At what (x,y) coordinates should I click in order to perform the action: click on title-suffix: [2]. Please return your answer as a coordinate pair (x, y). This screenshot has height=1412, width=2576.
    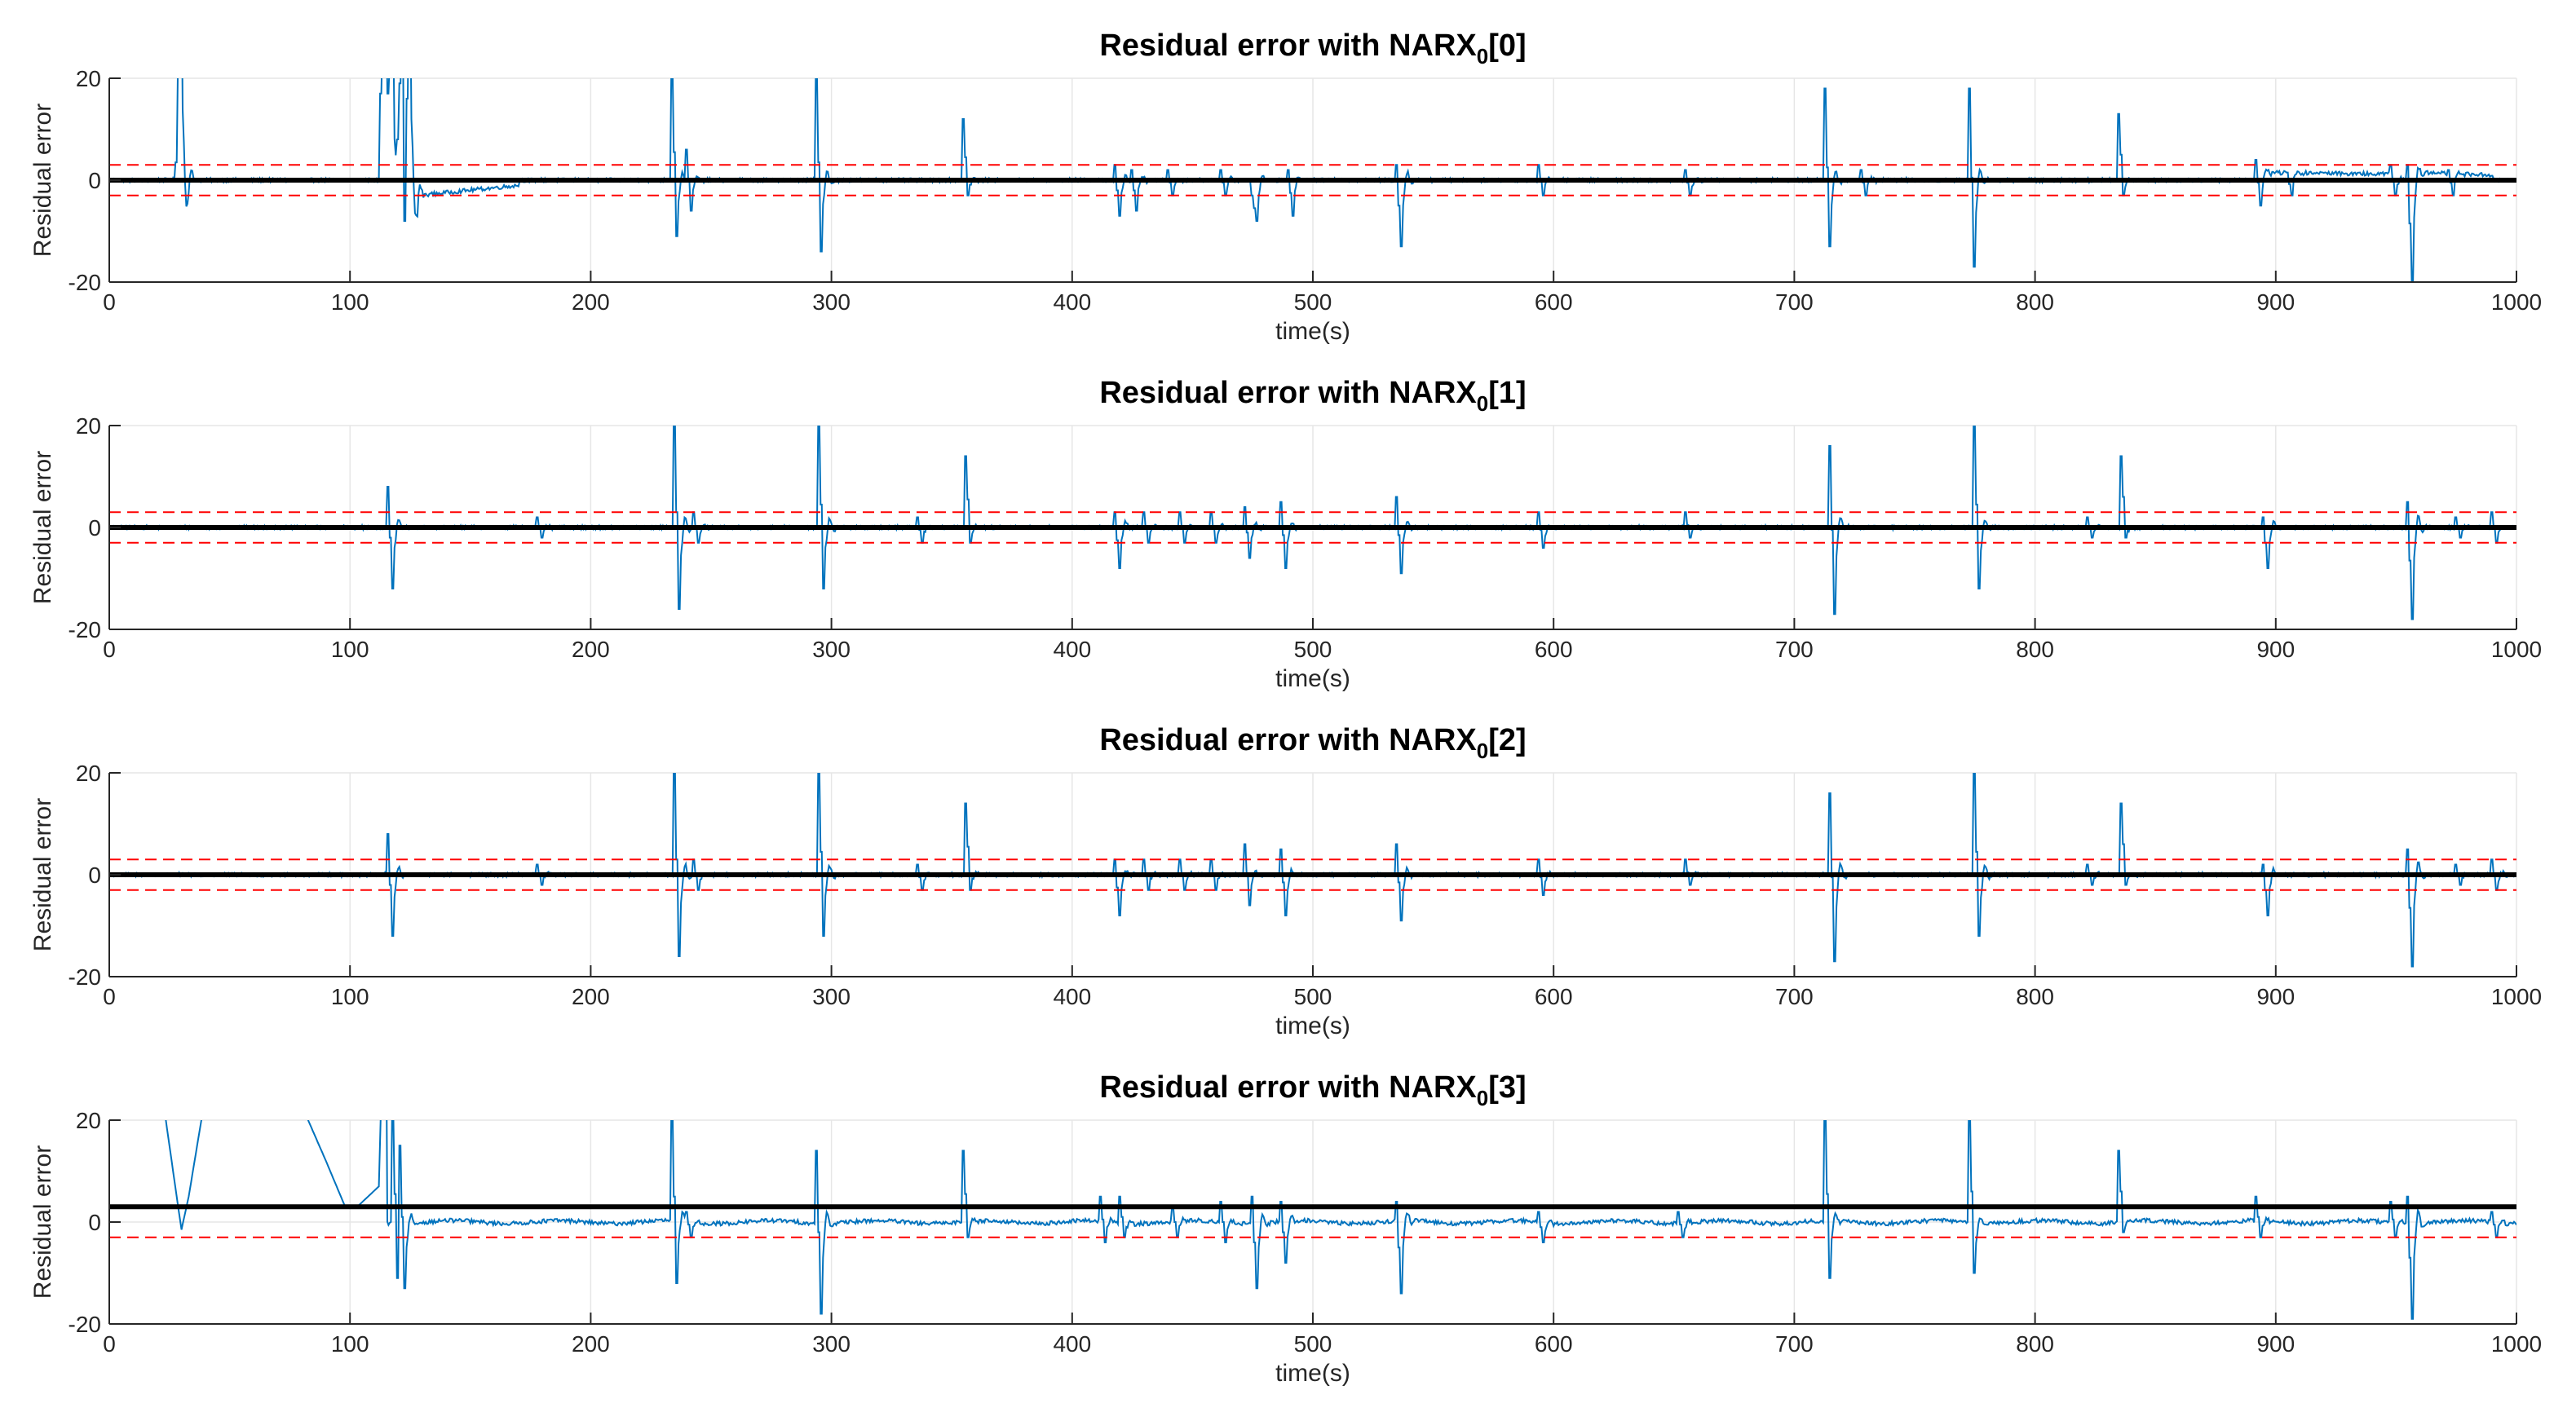
    Looking at the image, I should click on (1507, 740).